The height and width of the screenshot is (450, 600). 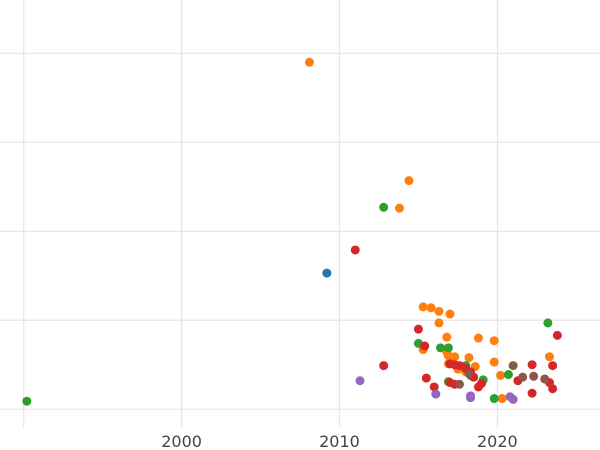 What do you see at coordinates (497, 441) in the screenshot?
I see `x-tick-label: 2020` at bounding box center [497, 441].